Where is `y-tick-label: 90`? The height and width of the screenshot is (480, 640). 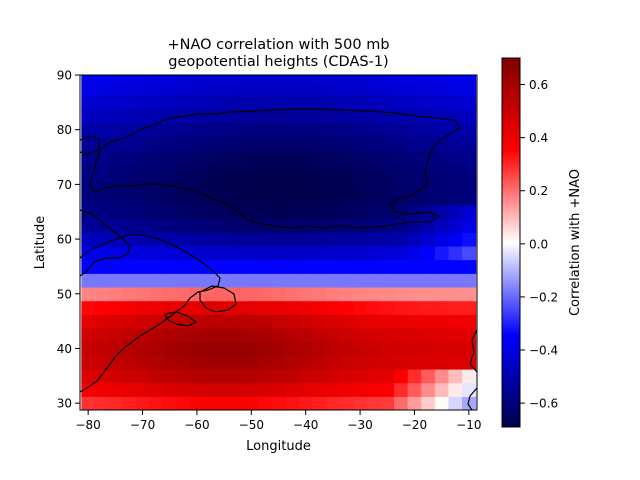
y-tick-label: 90 is located at coordinates (64, 76).